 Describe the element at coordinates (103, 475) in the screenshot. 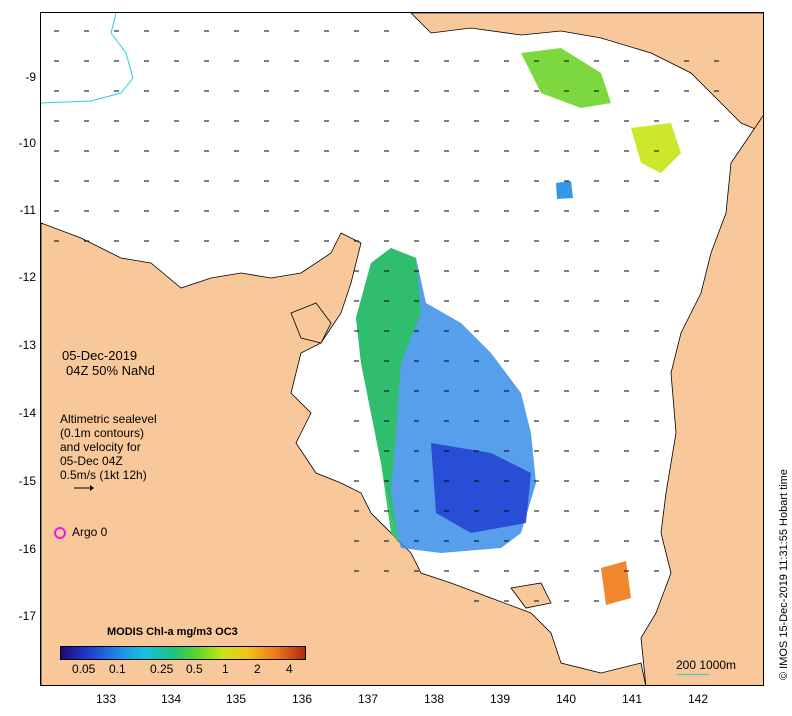

I see `altimetry-line: 0.5m/s (1kt 12h)` at that location.